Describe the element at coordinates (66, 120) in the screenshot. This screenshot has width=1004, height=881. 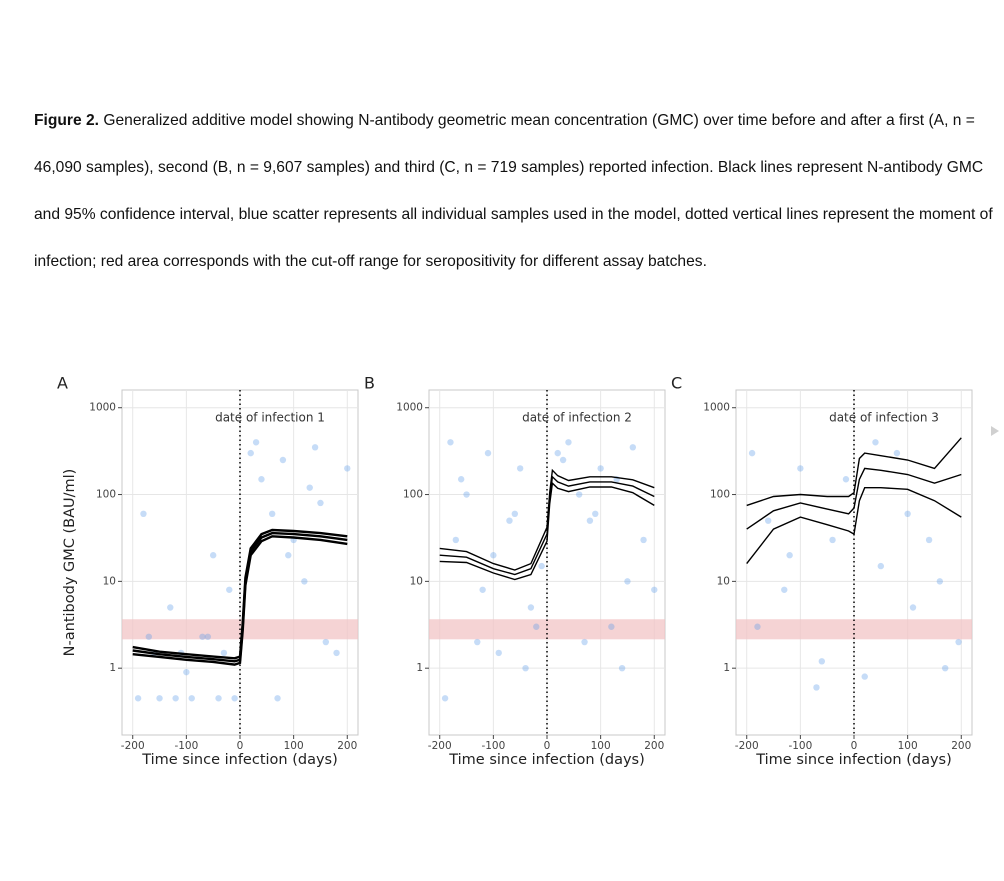
I see `caption-label: Figure 2.` at that location.